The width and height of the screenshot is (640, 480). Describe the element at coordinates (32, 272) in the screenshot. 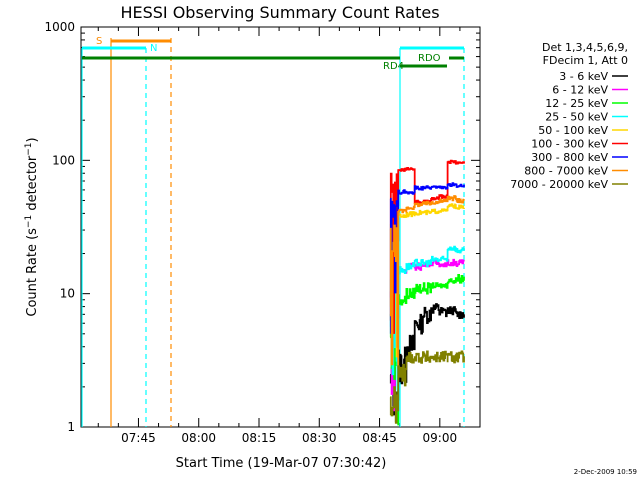

I see `y-axis-label-main: Count Rate (s` at that location.